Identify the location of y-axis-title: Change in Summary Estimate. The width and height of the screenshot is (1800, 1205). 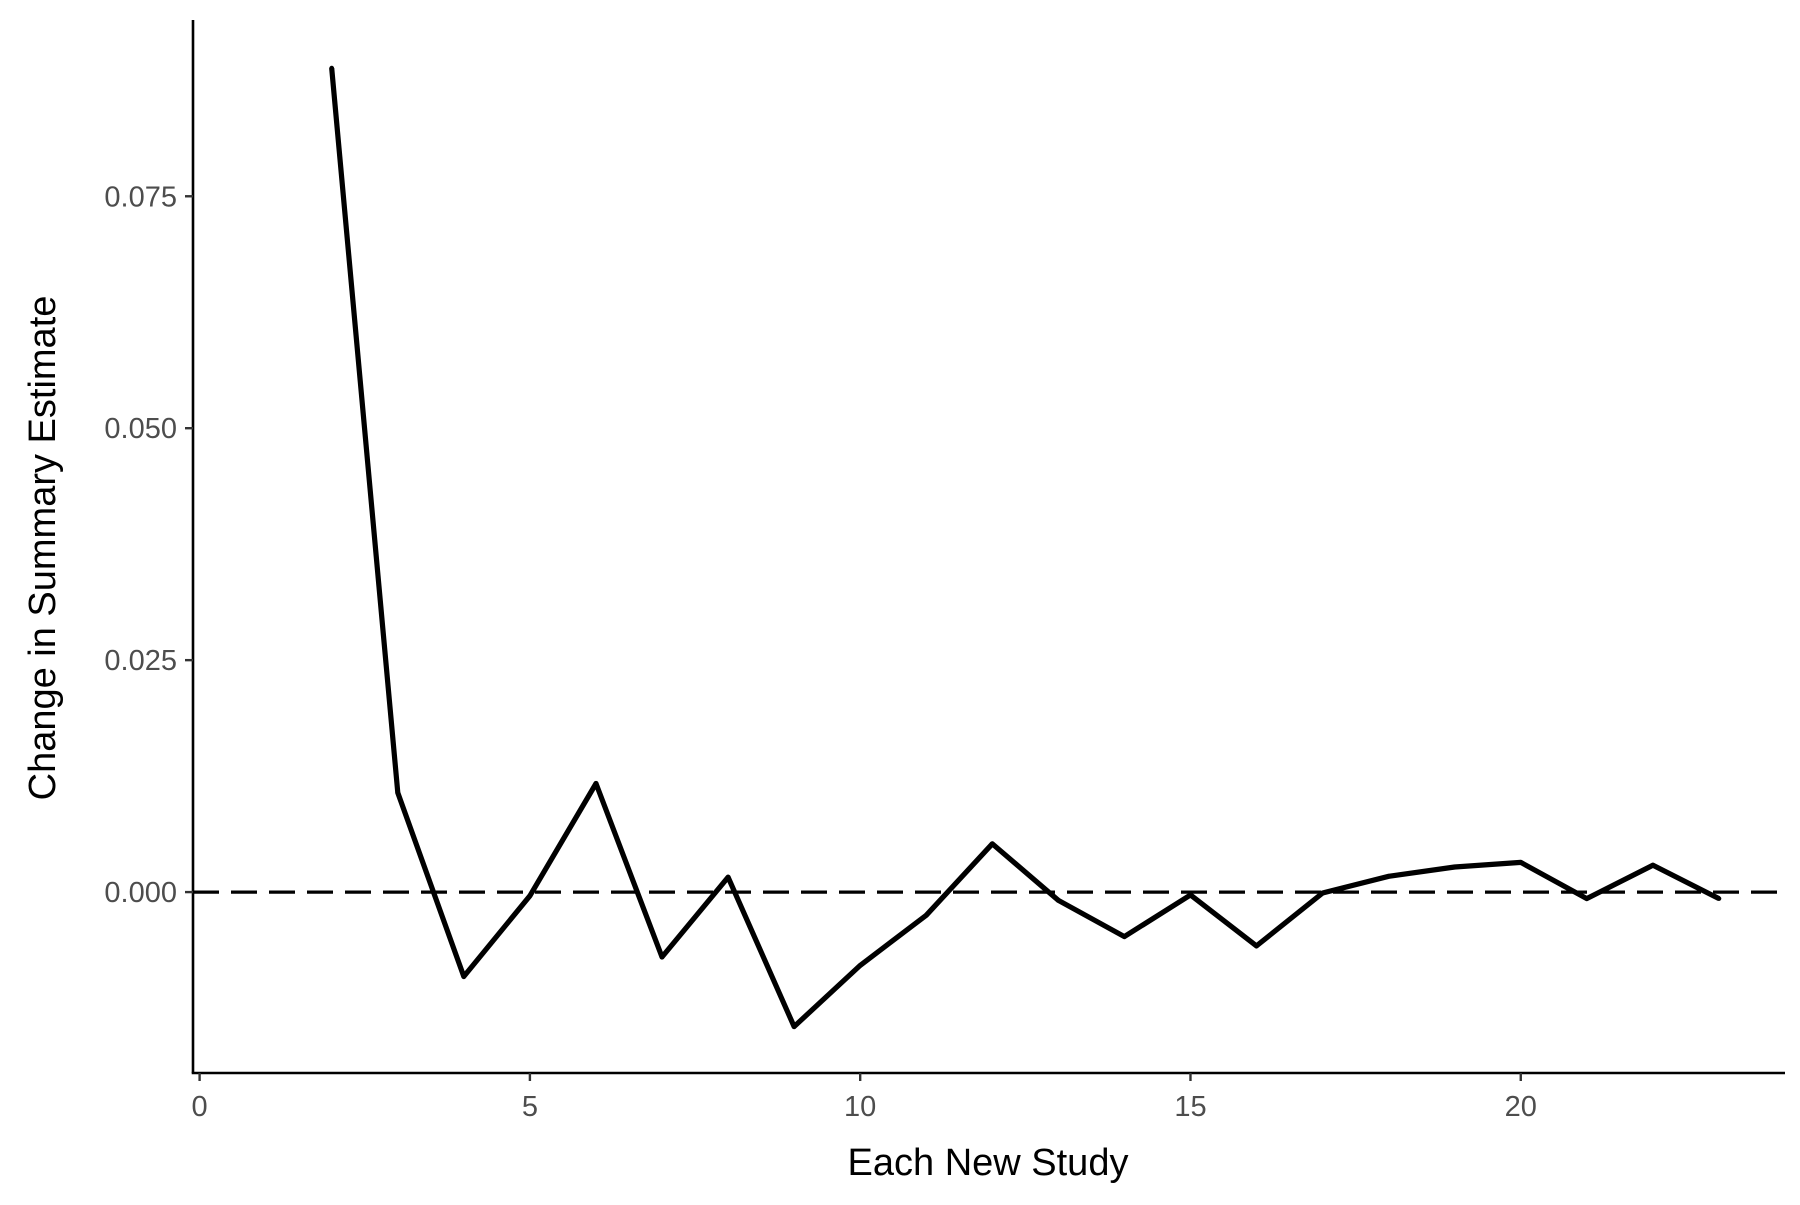
(43, 548).